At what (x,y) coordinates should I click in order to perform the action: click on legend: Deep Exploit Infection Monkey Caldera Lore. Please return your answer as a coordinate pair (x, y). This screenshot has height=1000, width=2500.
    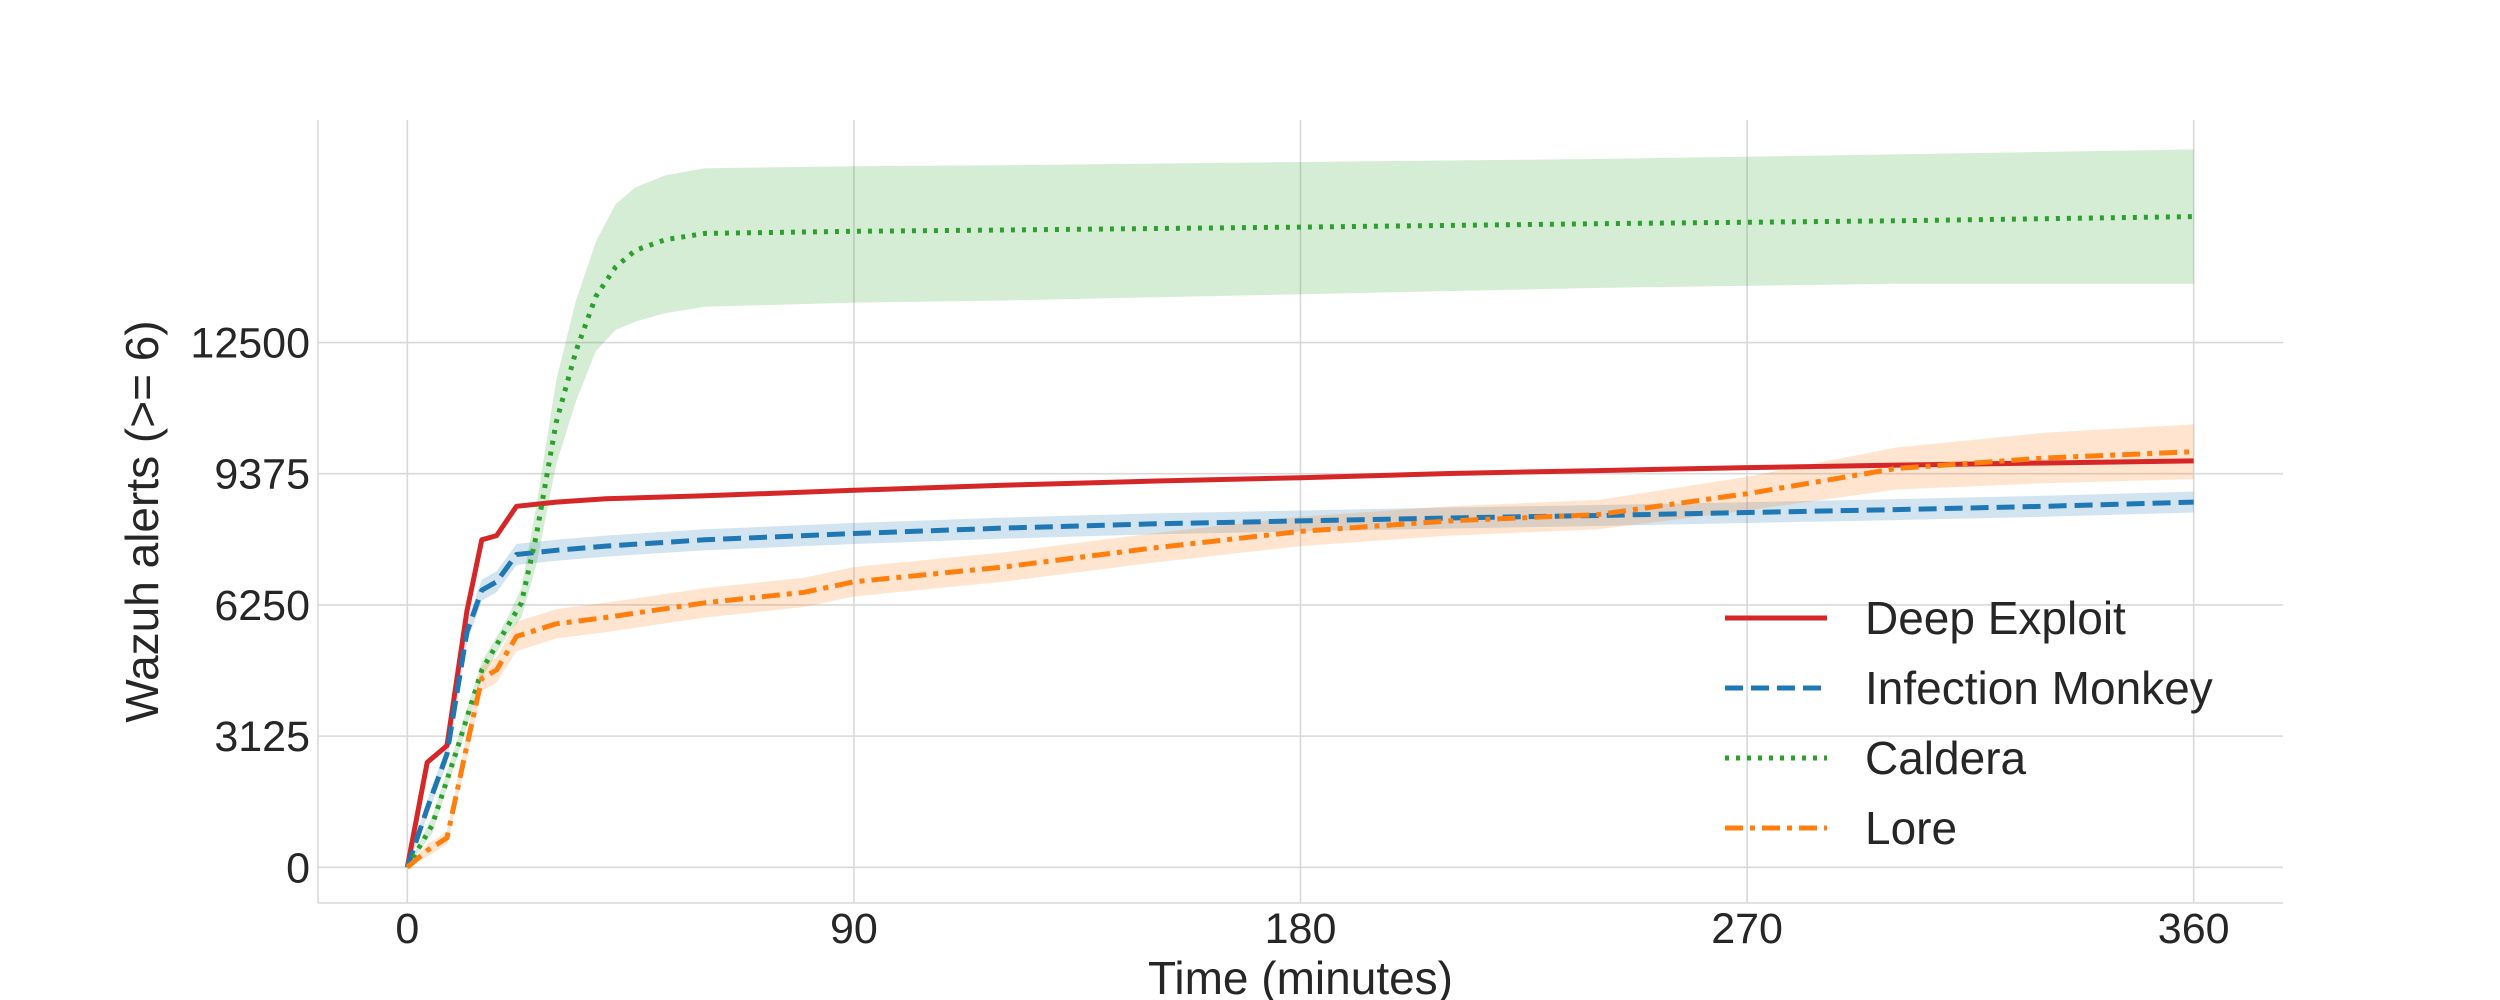
    Looking at the image, I should click on (1969, 723).